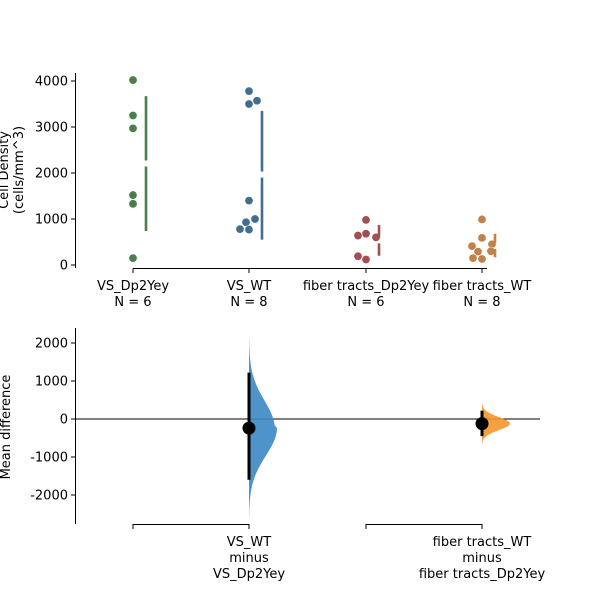 The width and height of the screenshot is (600, 600). I want to click on top-y-ticks: 0 1000 2000 3000 4000, so click(55, 174).